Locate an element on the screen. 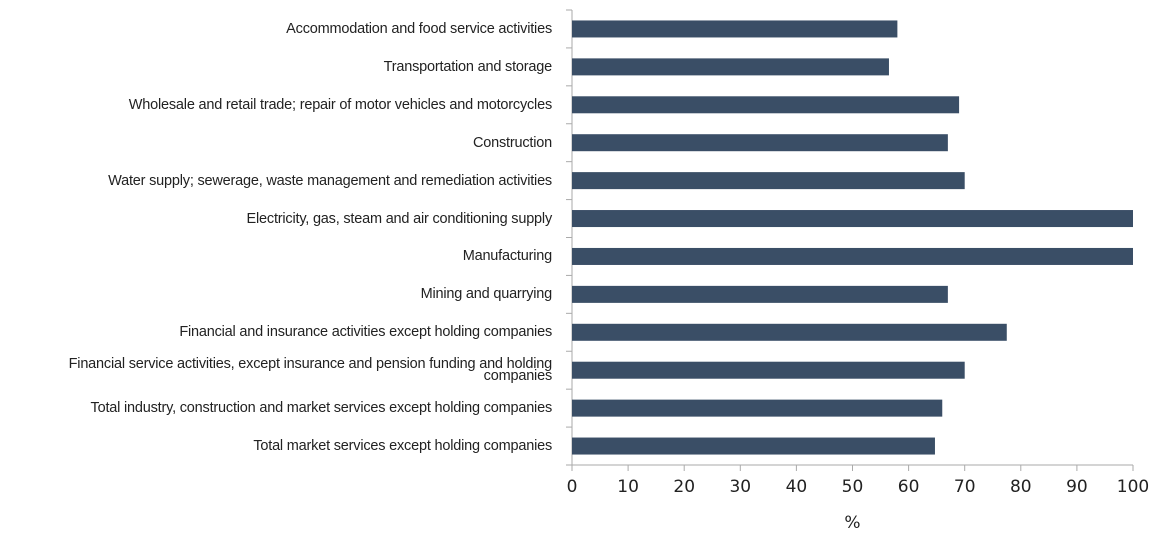 This screenshot has height=535, width=1163. x-axis-label: % is located at coordinates (852, 523).